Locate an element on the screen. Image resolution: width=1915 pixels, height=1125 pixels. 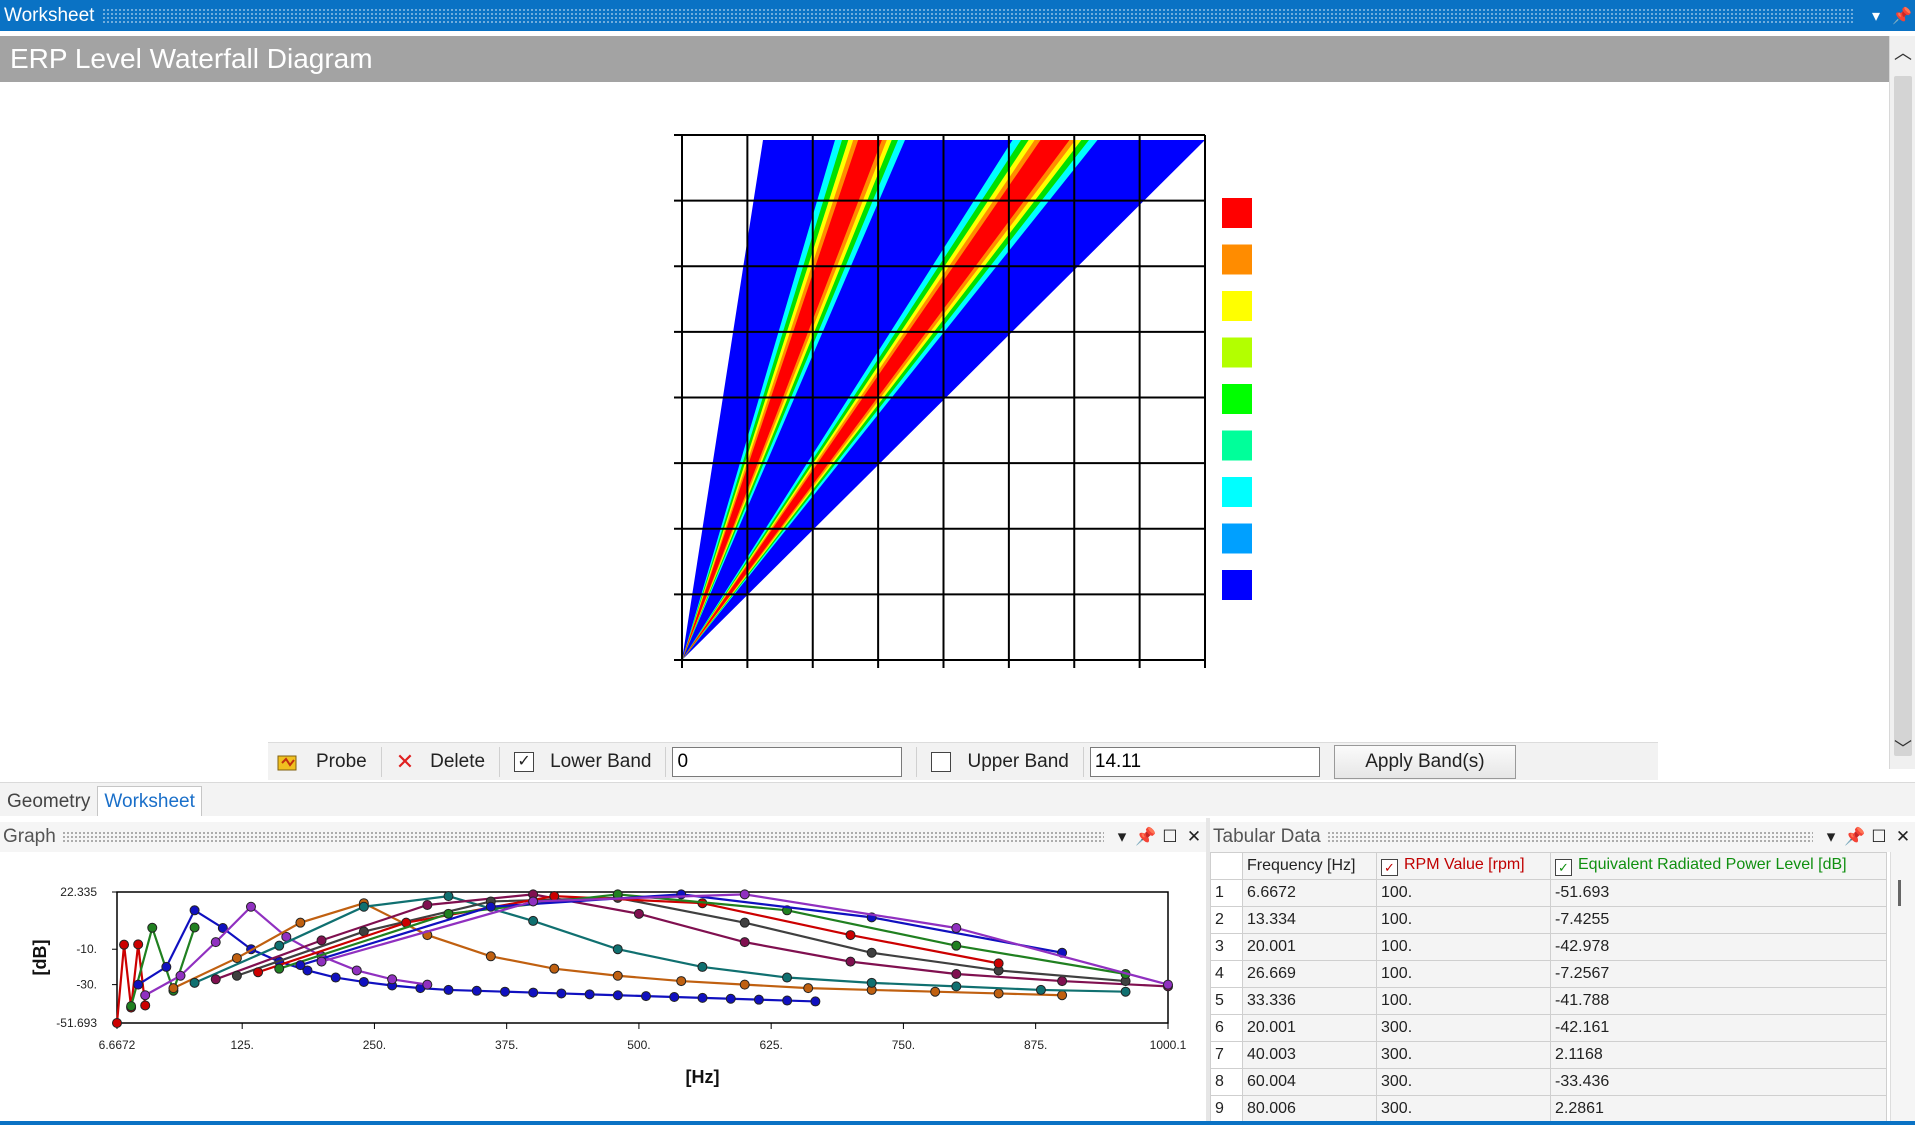
tab-worksheet: Worksheet is located at coordinates (149, 801).